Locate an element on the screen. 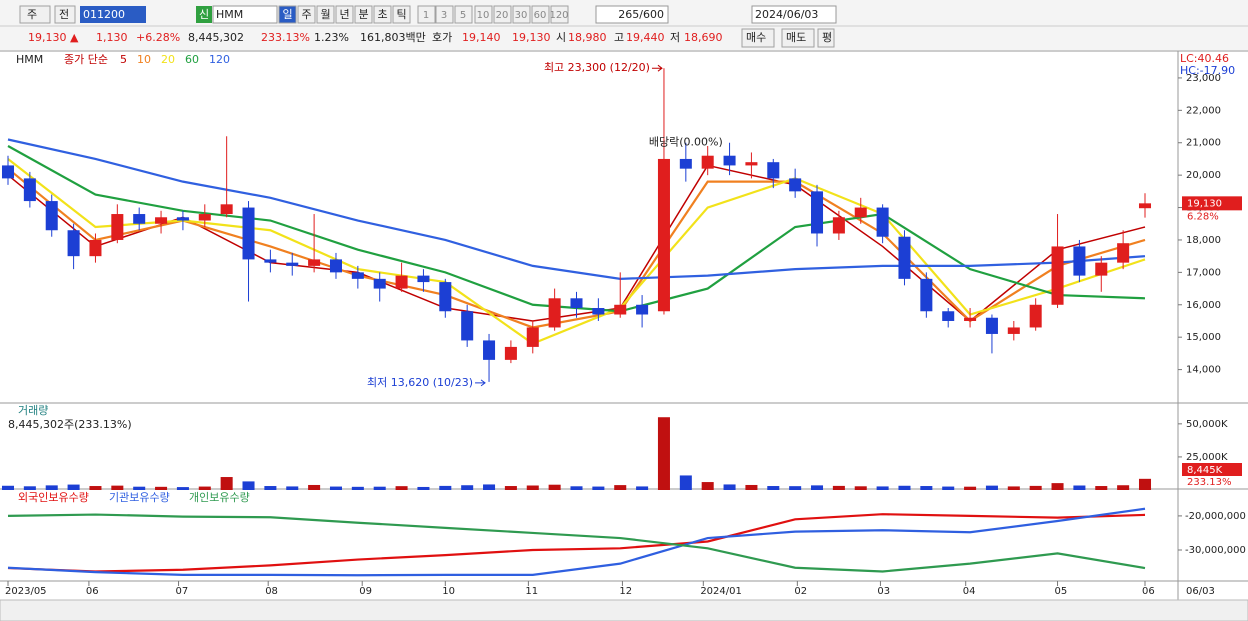  interval-label: 60 is located at coordinates (540, 15).